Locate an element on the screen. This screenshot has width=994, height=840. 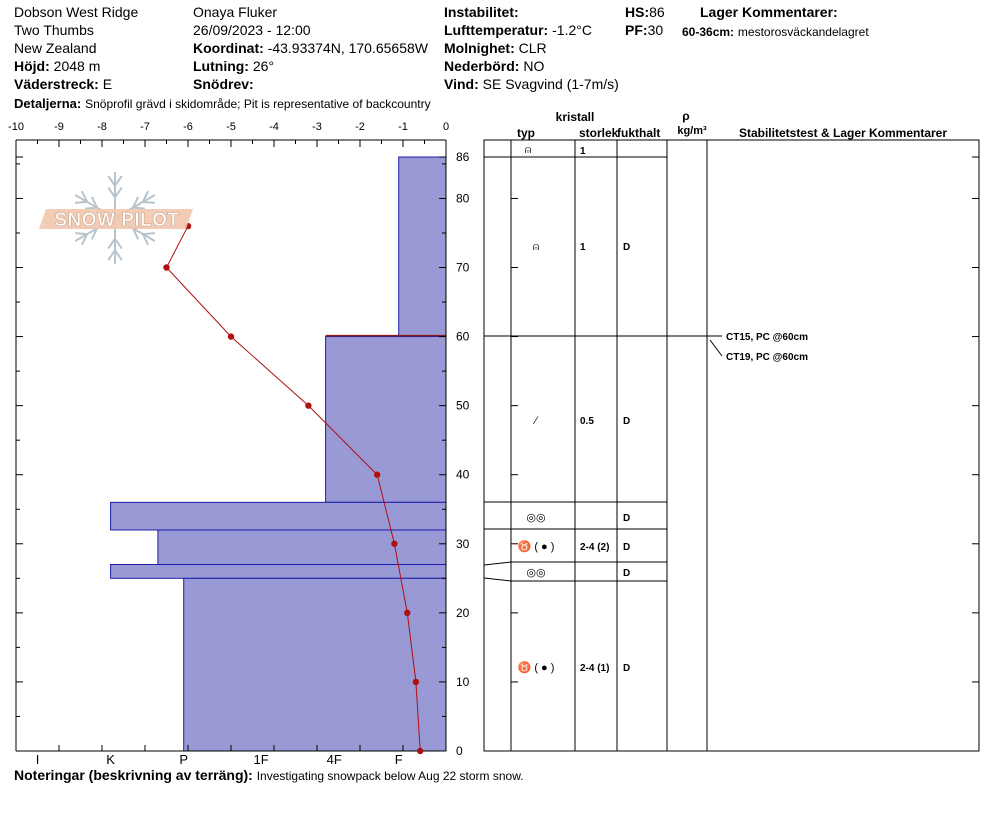
details-label: Detaljerna: is located at coordinates (48, 103).